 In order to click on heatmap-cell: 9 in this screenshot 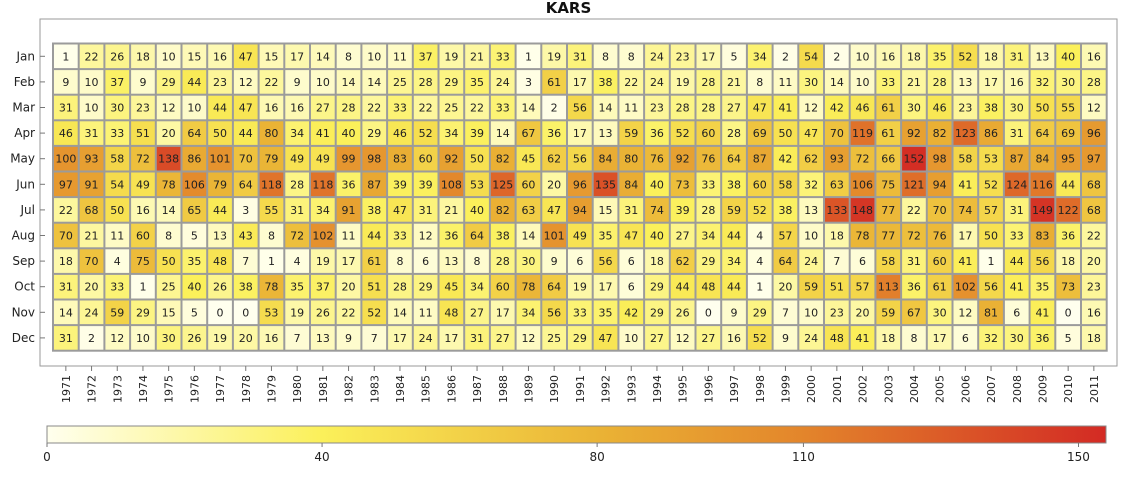, I will do `click(297, 82)`.